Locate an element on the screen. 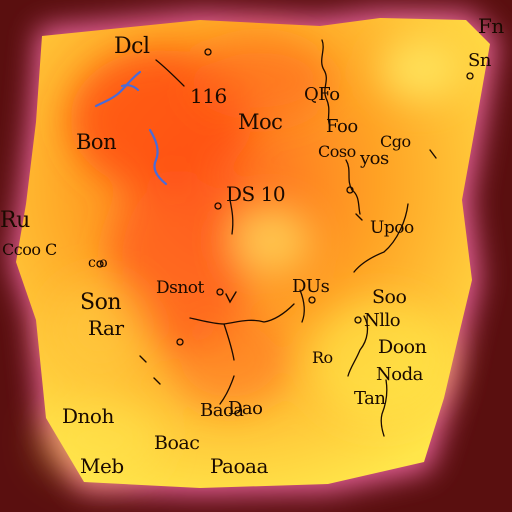 This screenshot has width=512, height=512. label-nlo: Nllo is located at coordinates (382, 320).